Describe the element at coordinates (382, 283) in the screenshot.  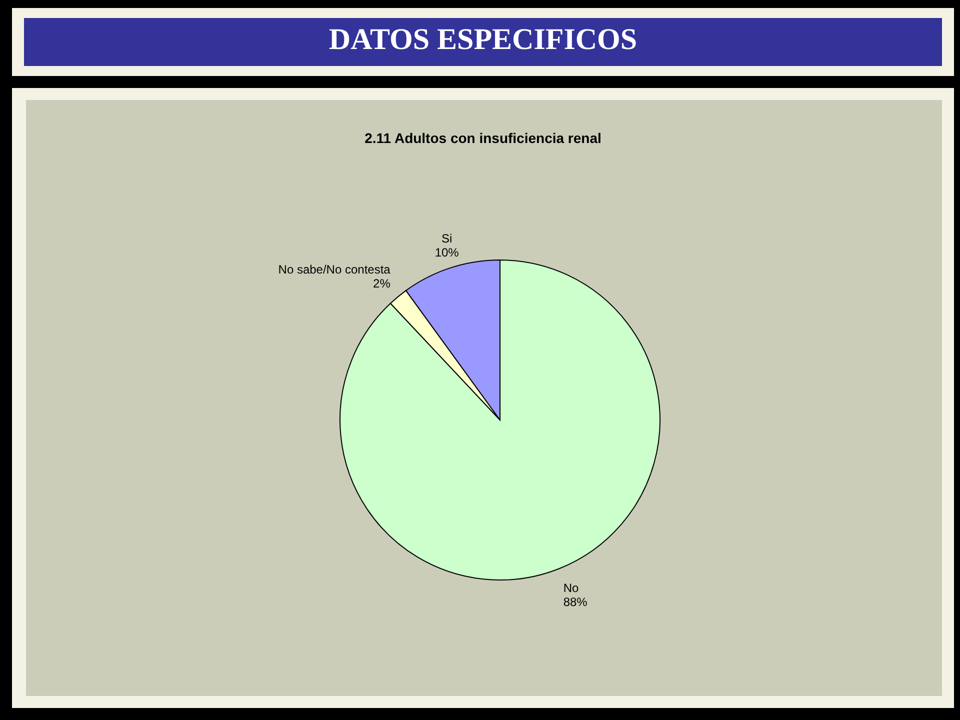
I see `data-label: 2%` at that location.